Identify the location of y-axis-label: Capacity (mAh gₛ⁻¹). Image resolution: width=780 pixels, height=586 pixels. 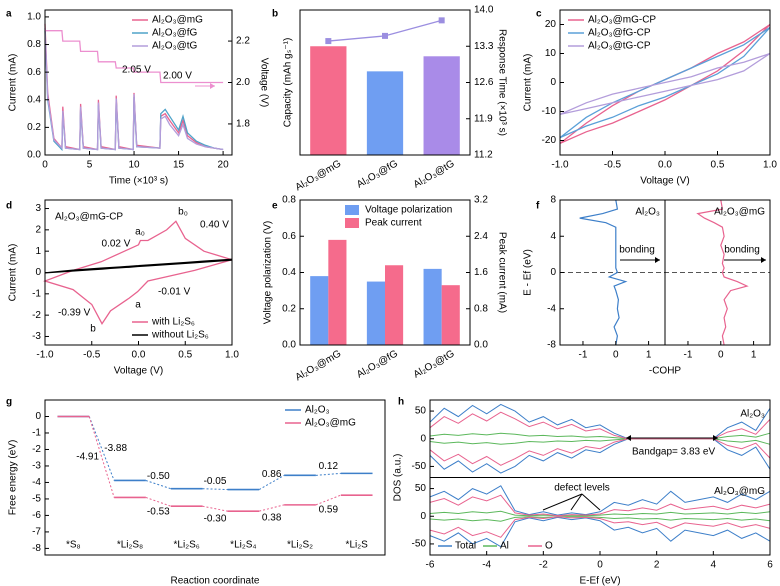
(288, 83).